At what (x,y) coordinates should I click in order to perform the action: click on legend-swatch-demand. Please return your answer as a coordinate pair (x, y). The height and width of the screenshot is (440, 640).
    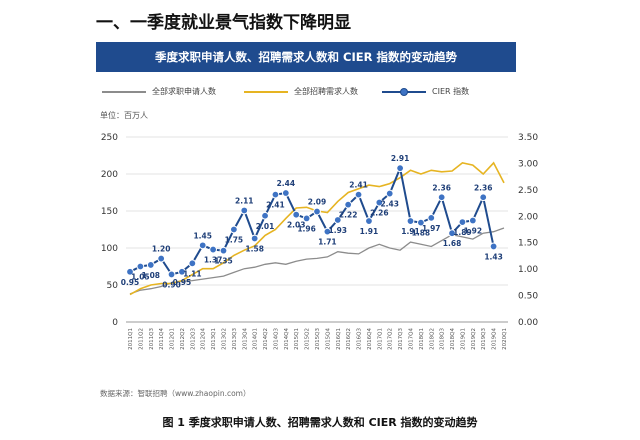
    Looking at the image, I should click on (266, 91).